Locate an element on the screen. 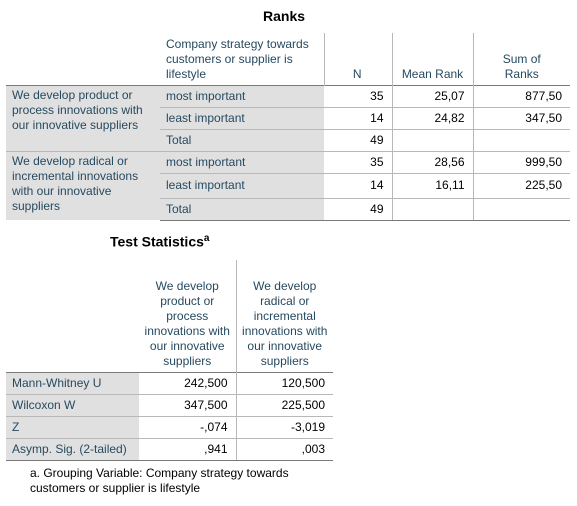 The image size is (577, 506). stat-value: -,074 is located at coordinates (188, 426).